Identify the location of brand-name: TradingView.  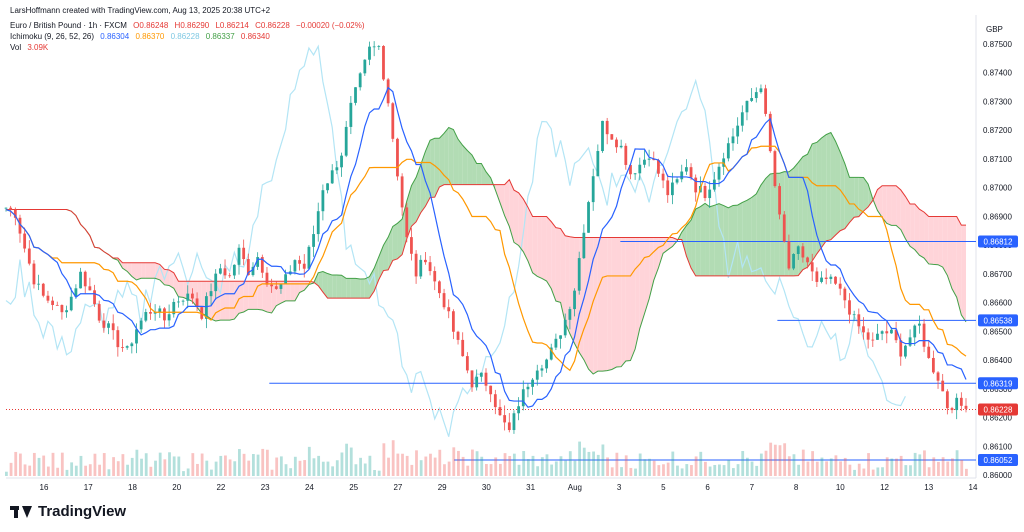
(82, 511).